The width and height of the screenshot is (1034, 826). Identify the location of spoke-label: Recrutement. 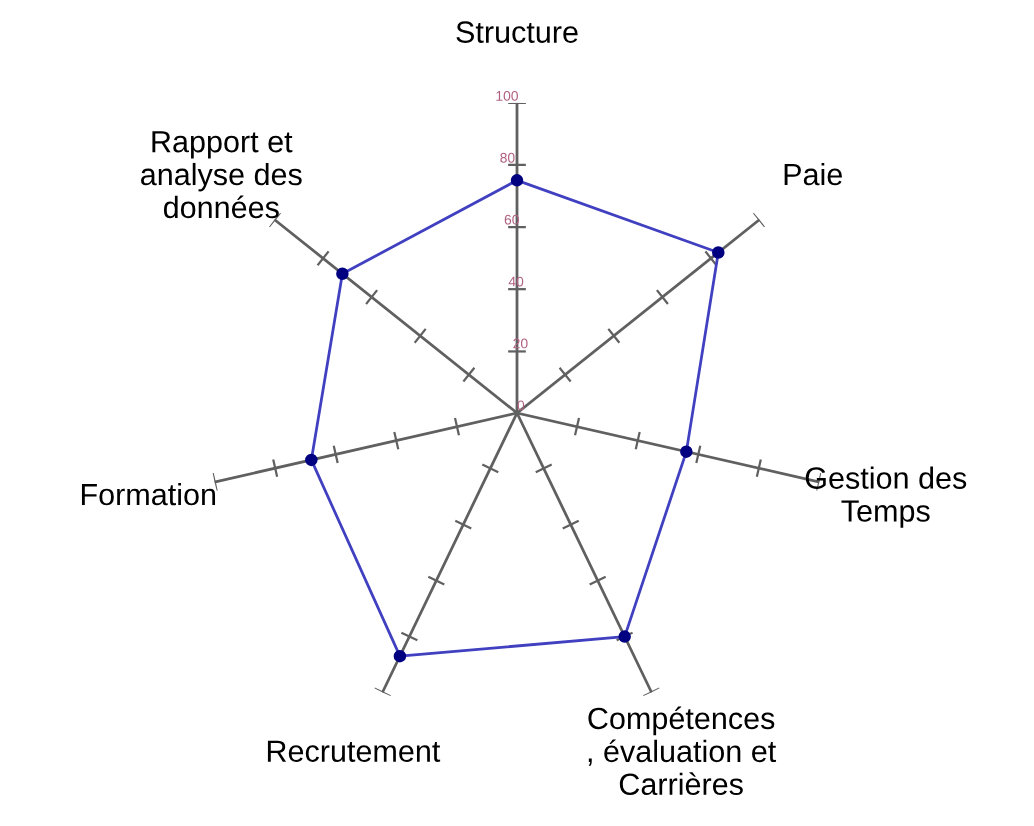
(354, 751).